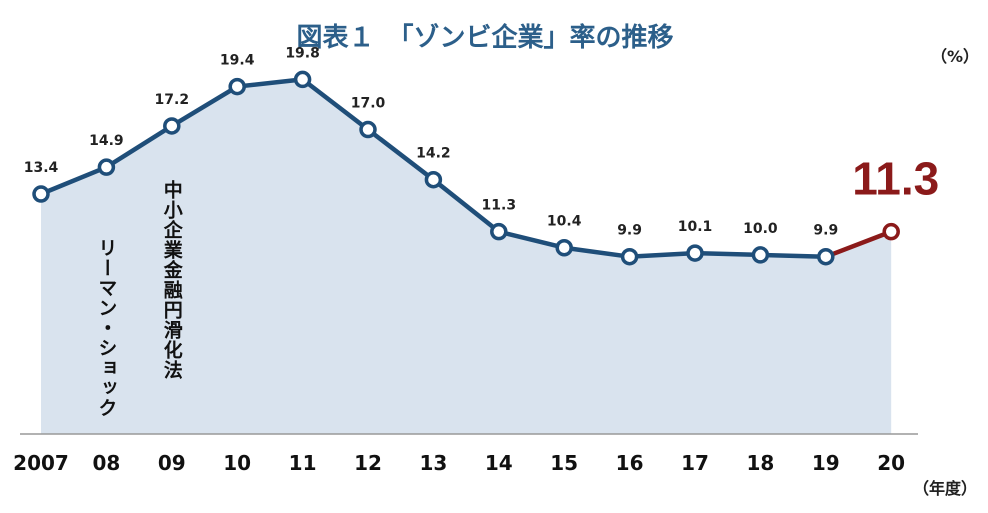 This screenshot has height=513, width=988. Describe the element at coordinates (303, 463) in the screenshot. I see `x-tick-11: 11` at that location.